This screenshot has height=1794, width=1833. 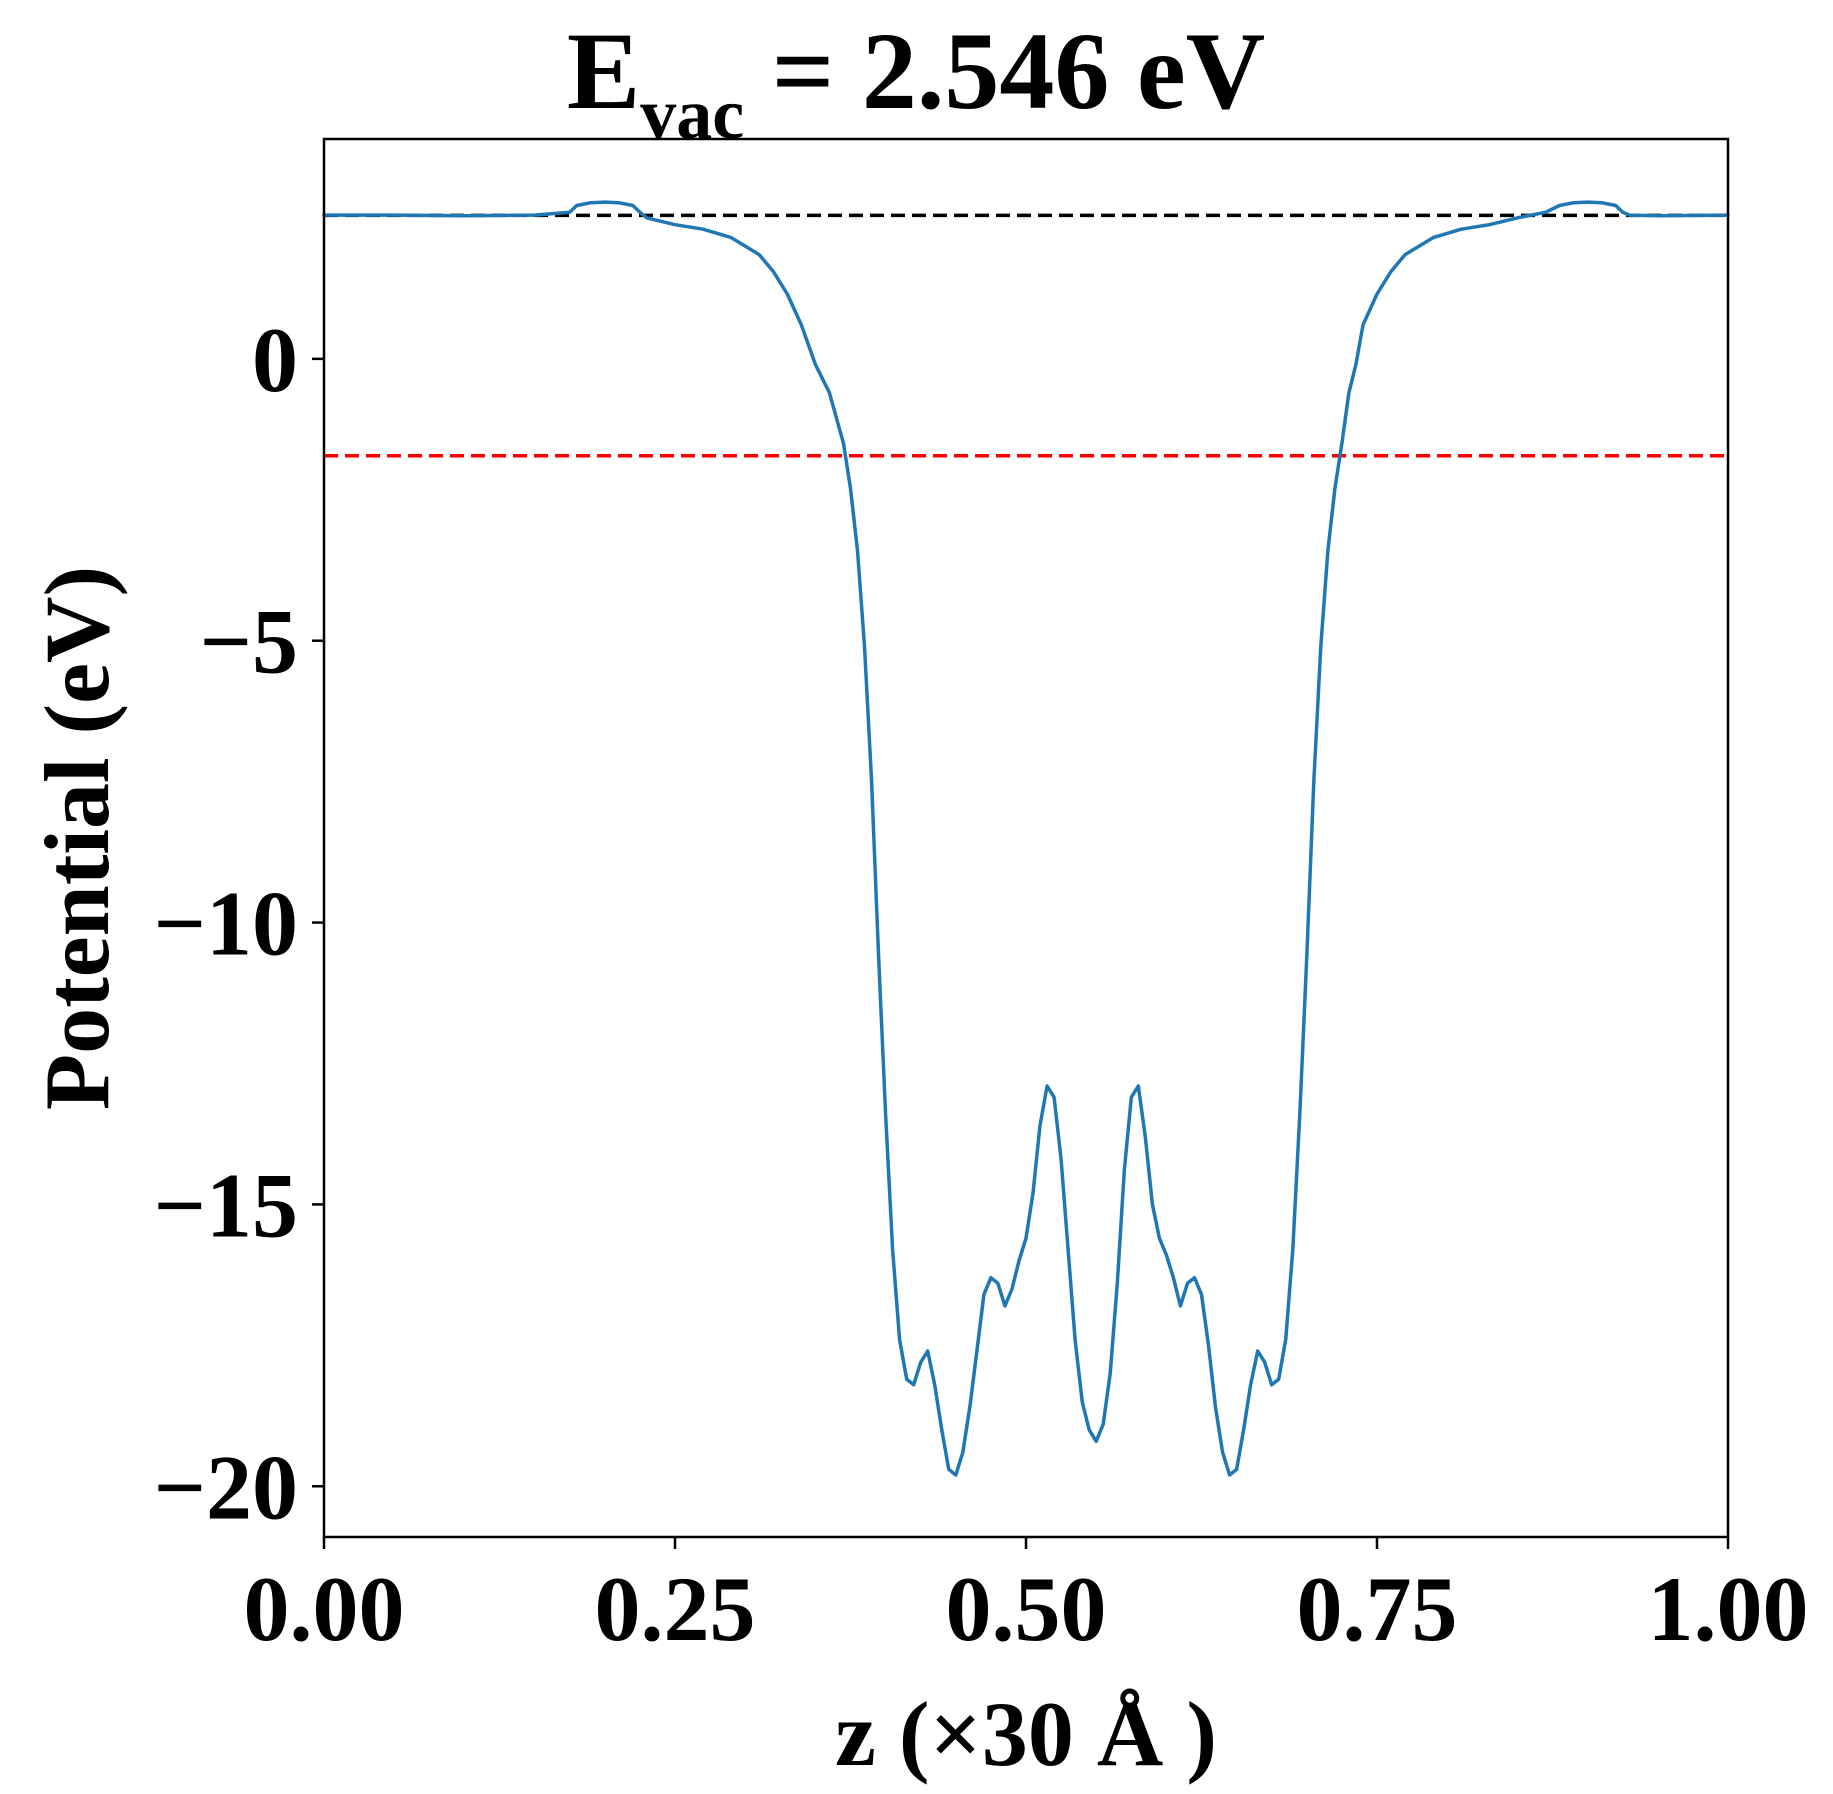 I want to click on title-rest: = 2.546 eV, so click(x=1004, y=71).